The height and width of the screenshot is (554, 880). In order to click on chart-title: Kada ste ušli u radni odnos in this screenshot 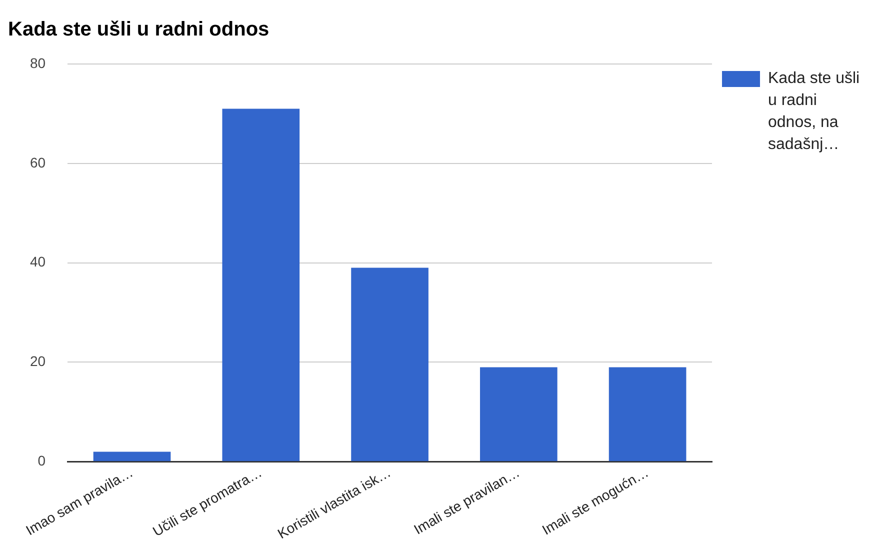, I will do `click(139, 29)`.